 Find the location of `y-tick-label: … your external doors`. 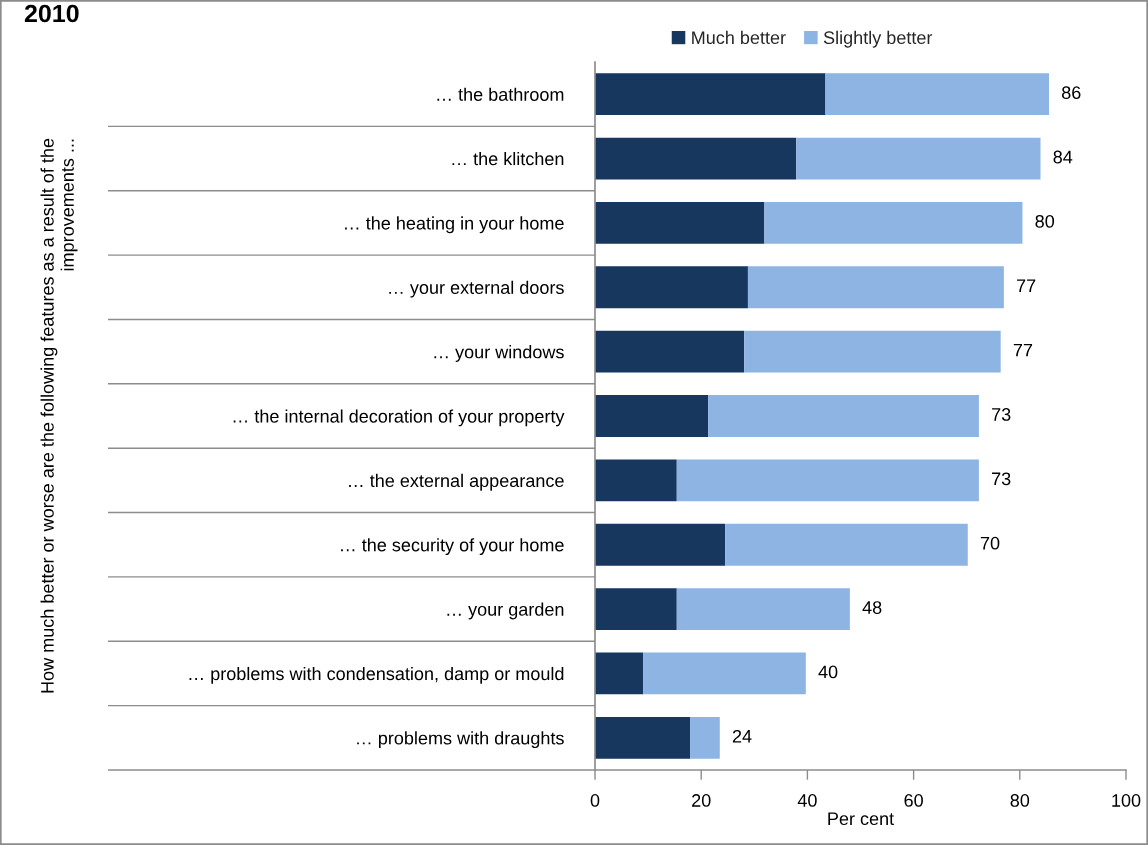

y-tick-label: … your external doors is located at coordinates (476, 289).